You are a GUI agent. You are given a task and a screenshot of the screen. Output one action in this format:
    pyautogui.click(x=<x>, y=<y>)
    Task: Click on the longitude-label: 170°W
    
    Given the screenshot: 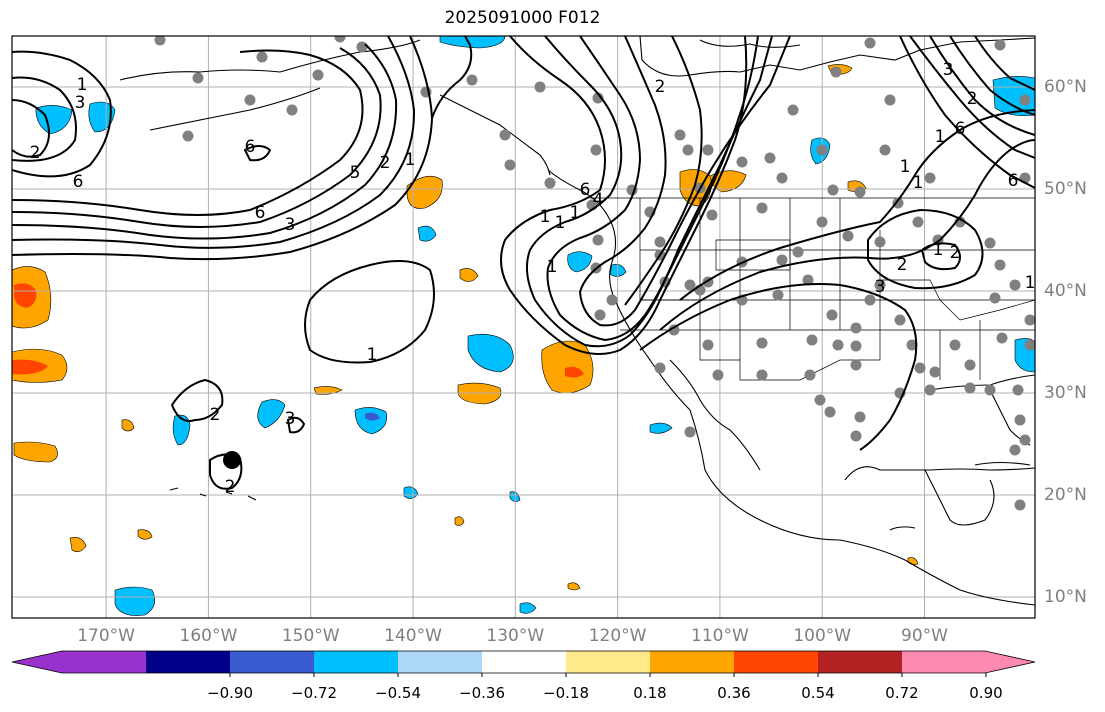 What is the action you would take?
    pyautogui.click(x=106, y=636)
    